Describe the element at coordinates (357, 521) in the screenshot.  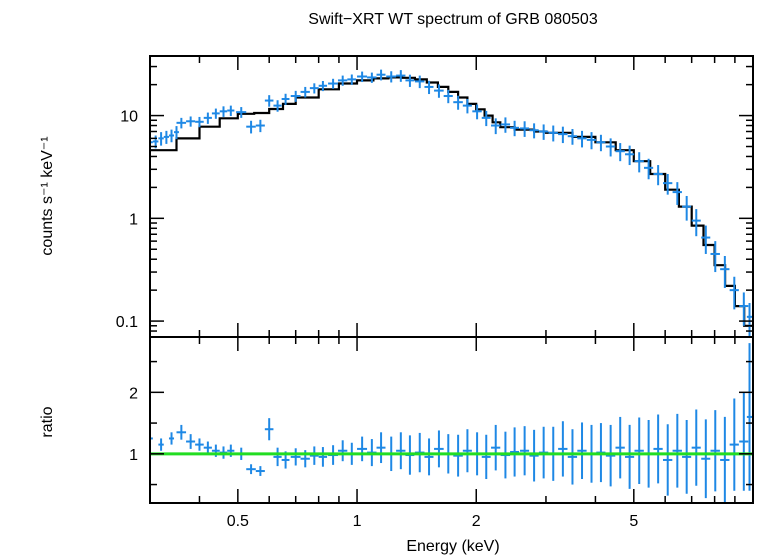
I see `x-tick-label: 1` at that location.